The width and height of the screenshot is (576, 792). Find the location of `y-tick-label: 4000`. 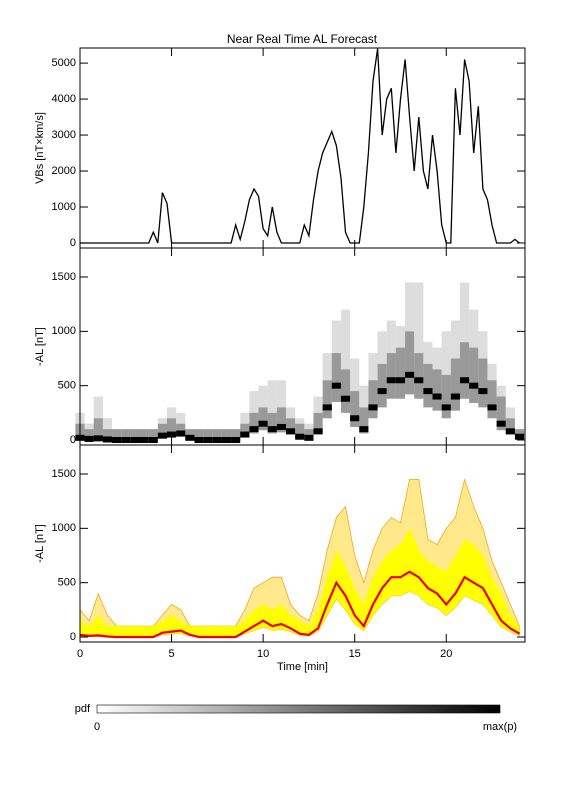

y-tick-label: 4000 is located at coordinates (64, 99).